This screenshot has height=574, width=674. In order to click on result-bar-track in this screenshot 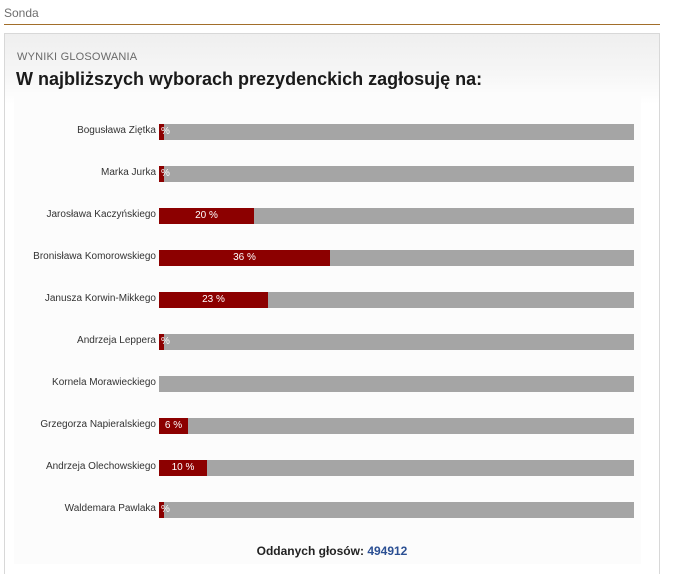, I will do `click(396, 384)`.